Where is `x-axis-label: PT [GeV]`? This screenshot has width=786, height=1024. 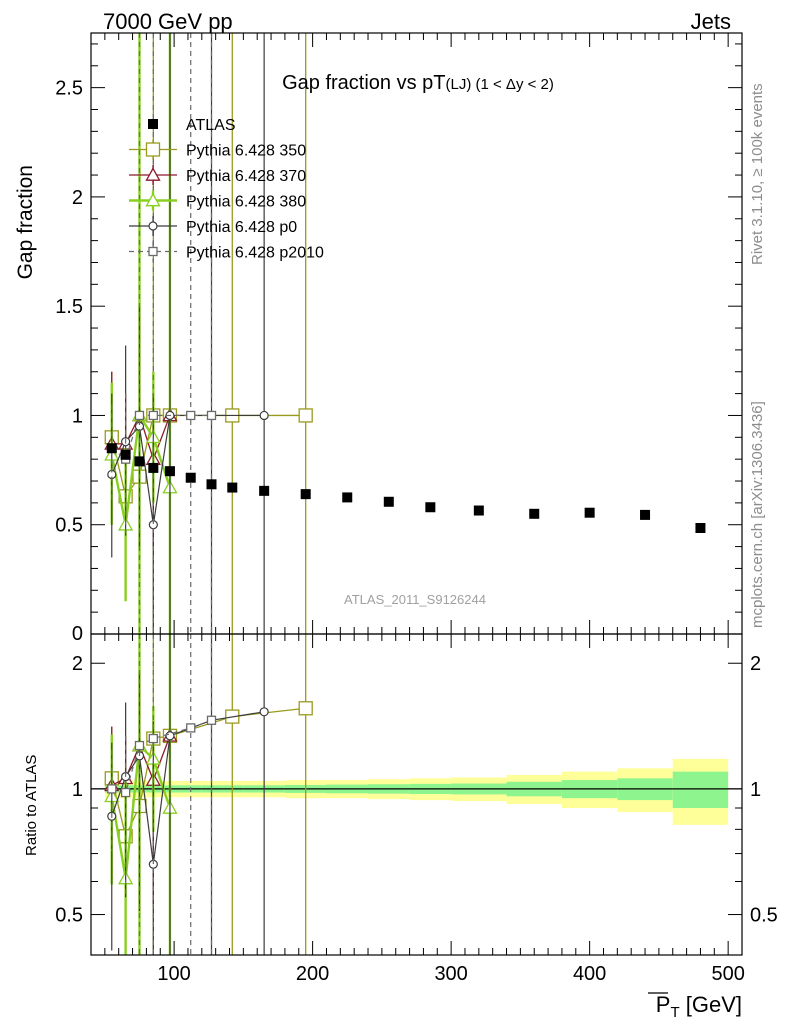 x-axis-label: PT [GeV] is located at coordinates (695, 1006).